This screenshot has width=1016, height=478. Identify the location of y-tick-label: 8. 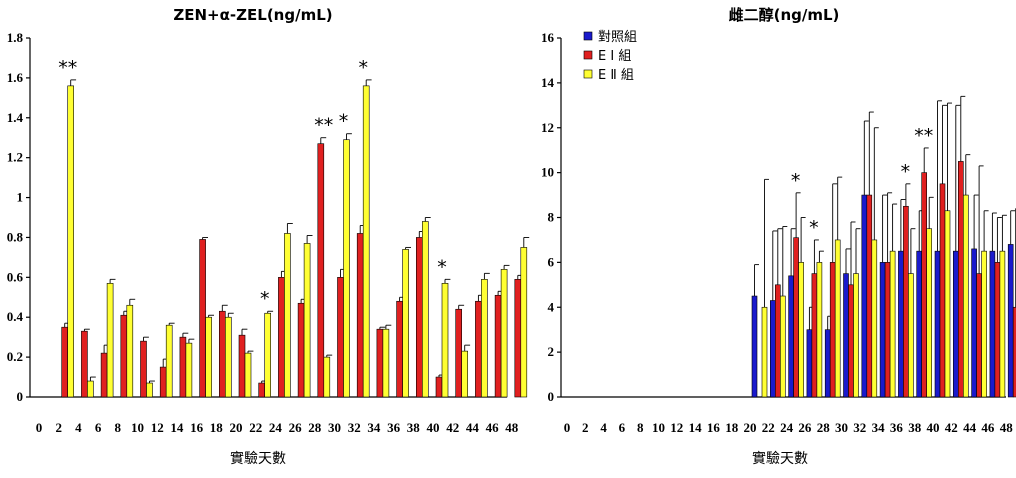
(551, 217).